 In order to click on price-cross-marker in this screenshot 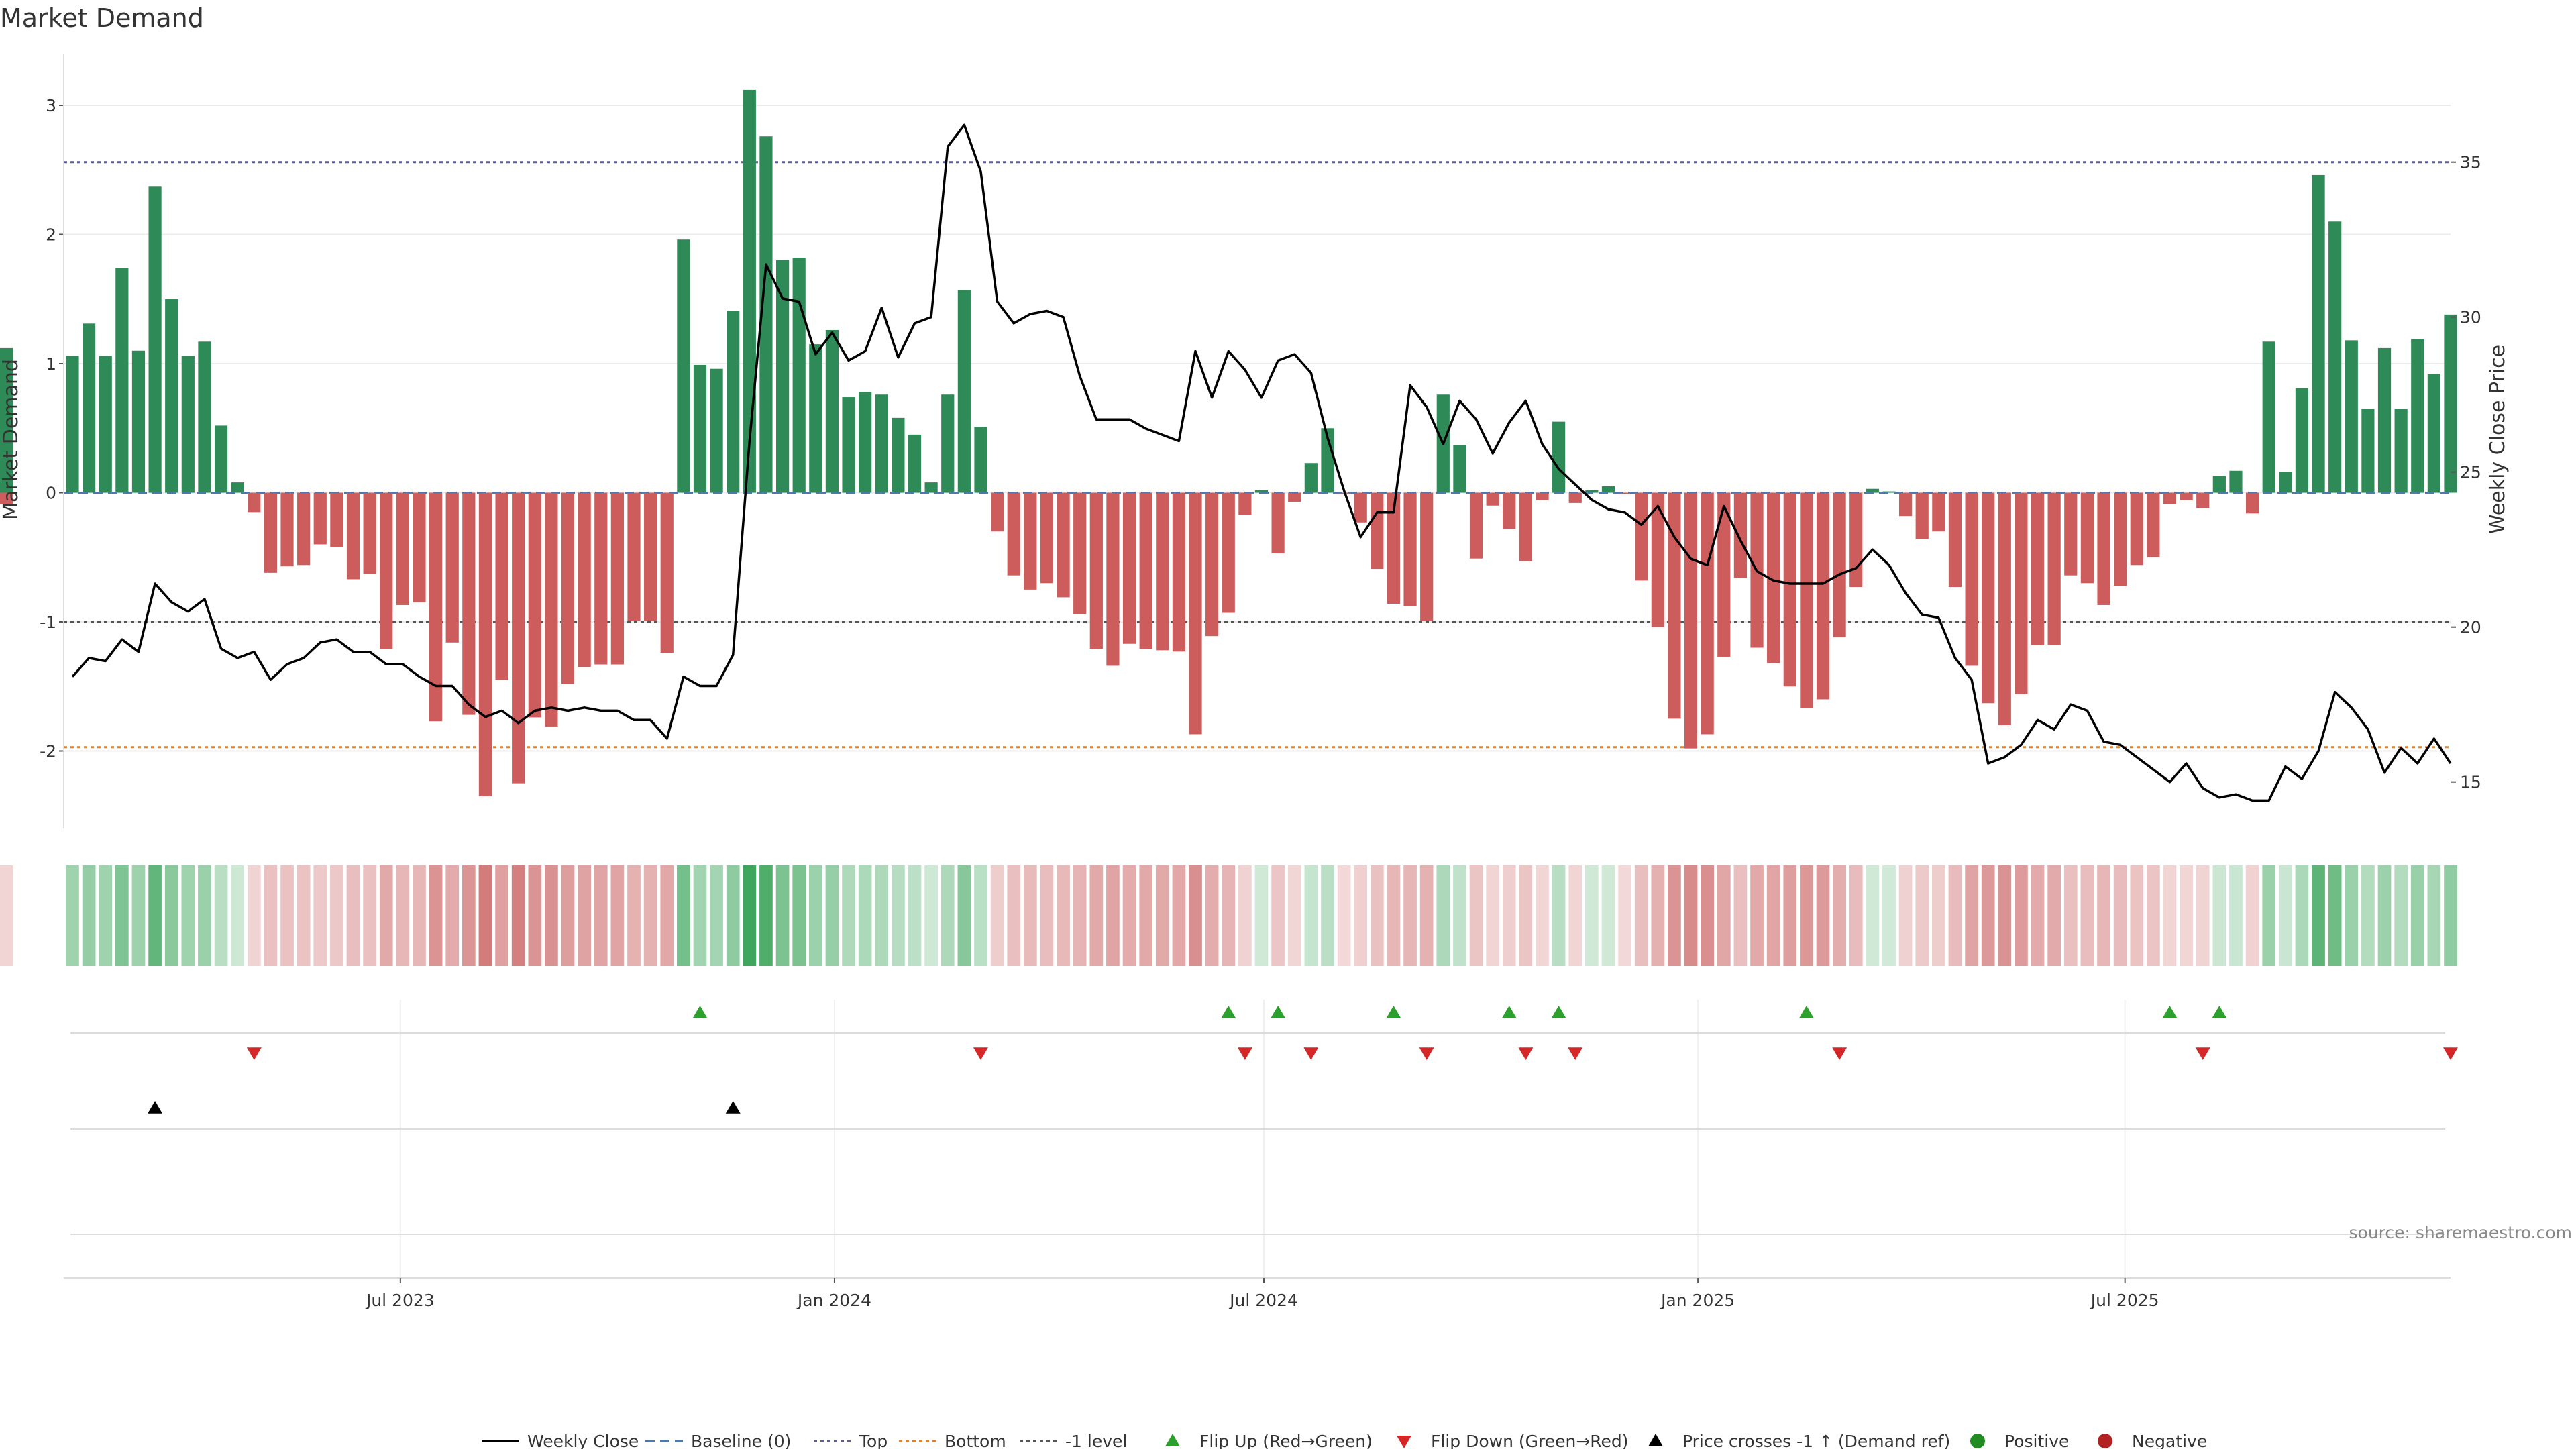, I will do `click(155, 1107)`.